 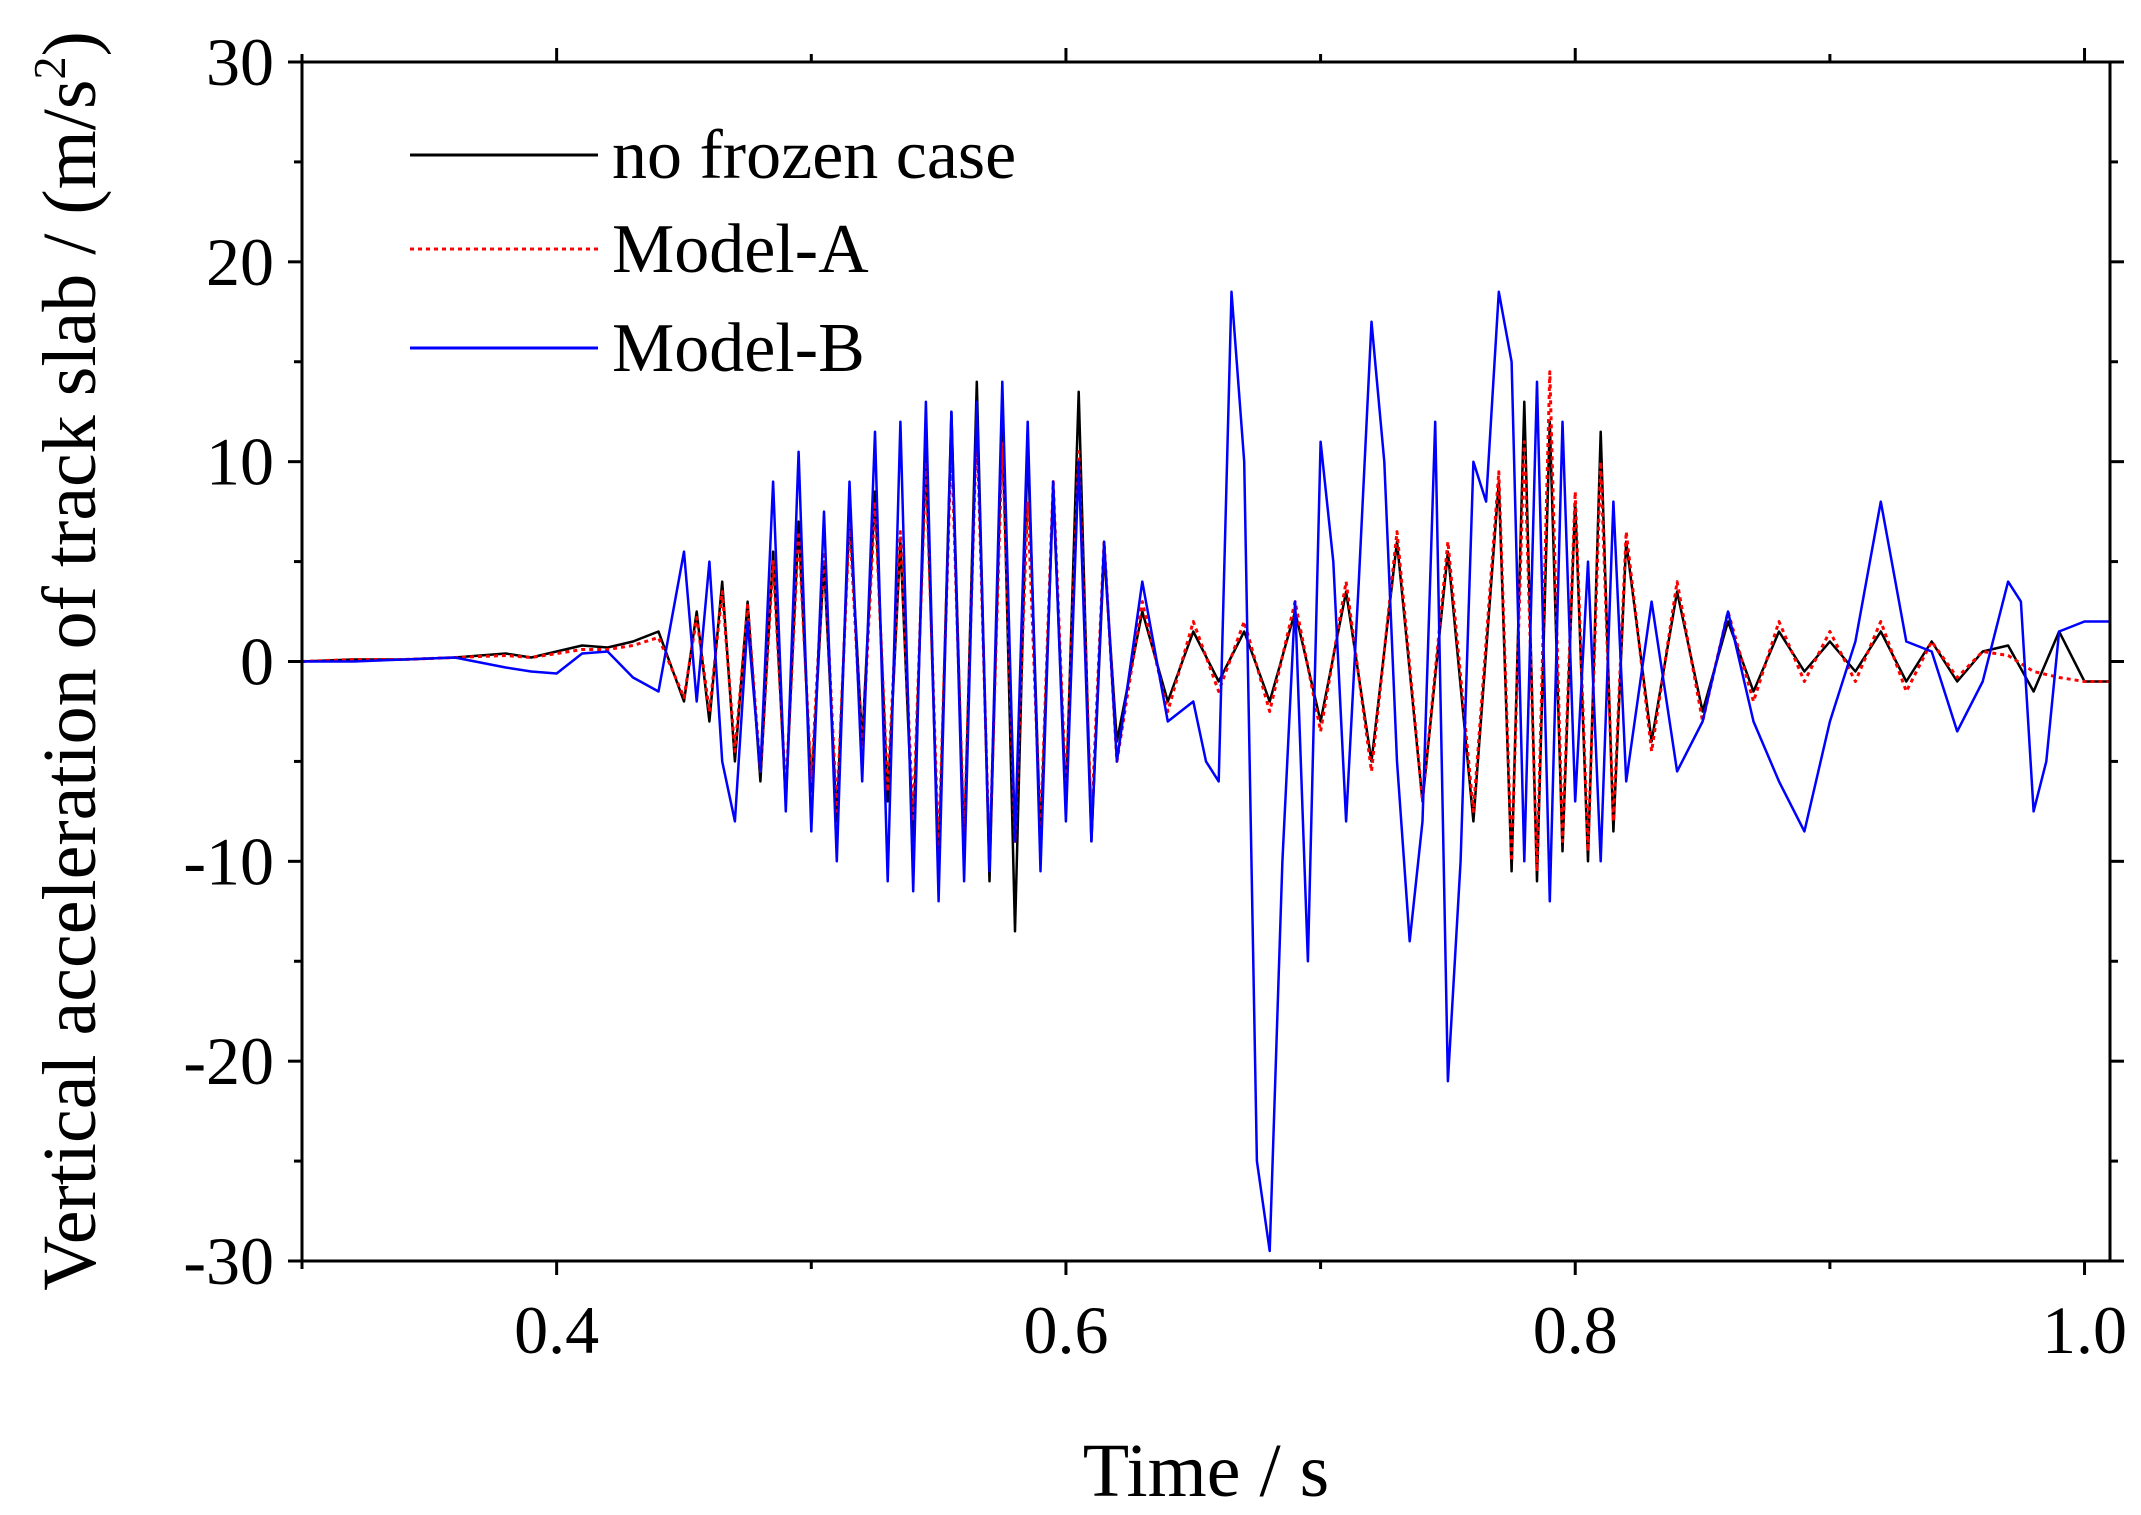 What do you see at coordinates (228, 1261) in the screenshot?
I see `y-tick-label: -30` at bounding box center [228, 1261].